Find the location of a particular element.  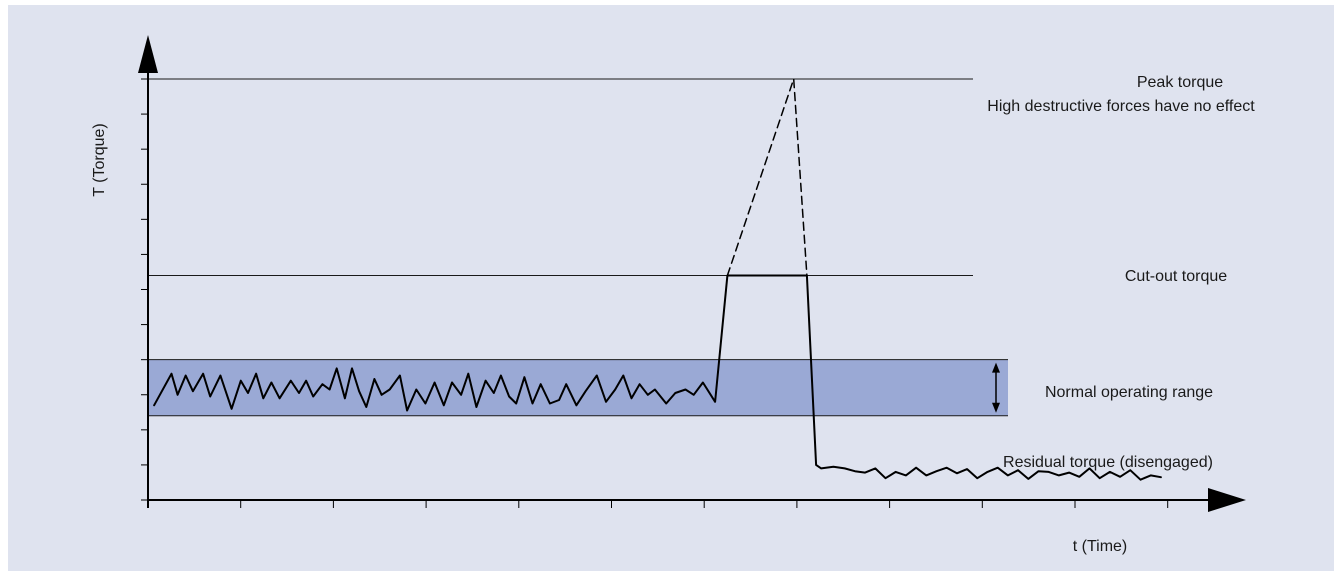

normal-operating-band is located at coordinates (578, 387).